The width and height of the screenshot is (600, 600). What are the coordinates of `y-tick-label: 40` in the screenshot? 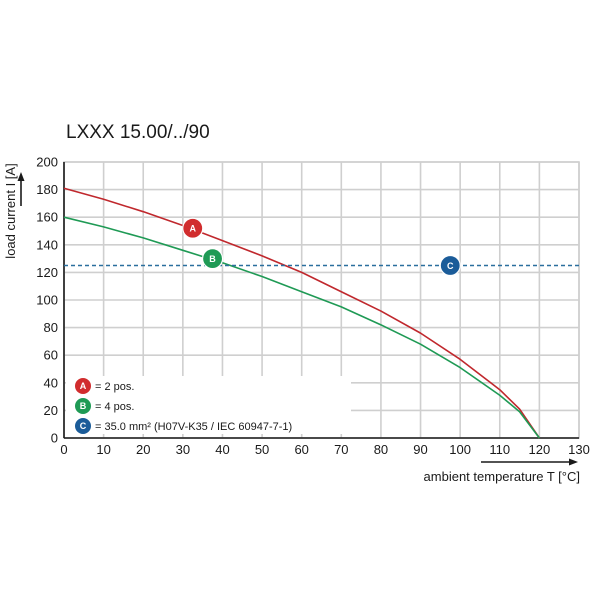 It's located at (51, 382).